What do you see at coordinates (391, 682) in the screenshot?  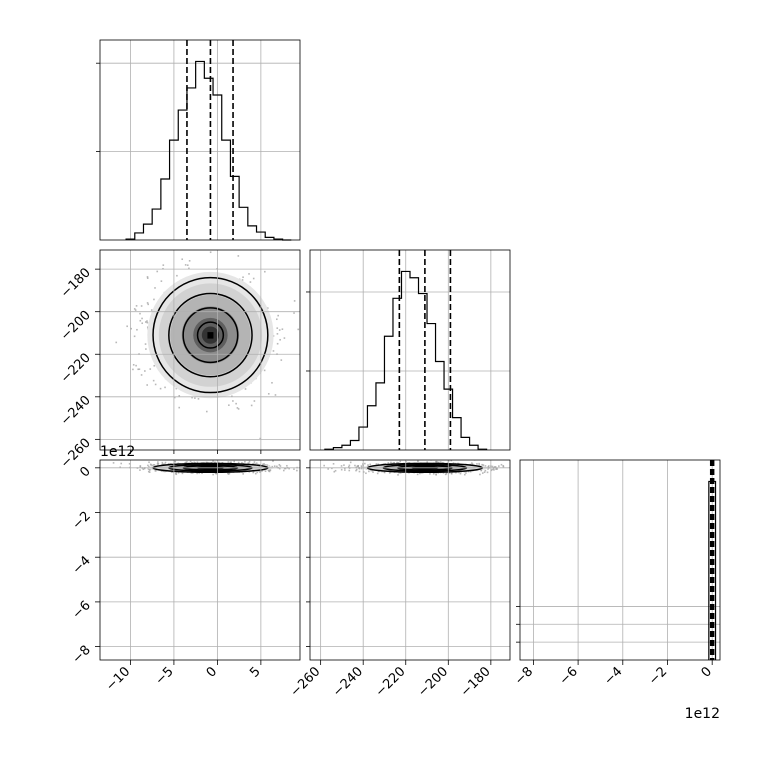 I see `xtick-label: −220` at bounding box center [391, 682].